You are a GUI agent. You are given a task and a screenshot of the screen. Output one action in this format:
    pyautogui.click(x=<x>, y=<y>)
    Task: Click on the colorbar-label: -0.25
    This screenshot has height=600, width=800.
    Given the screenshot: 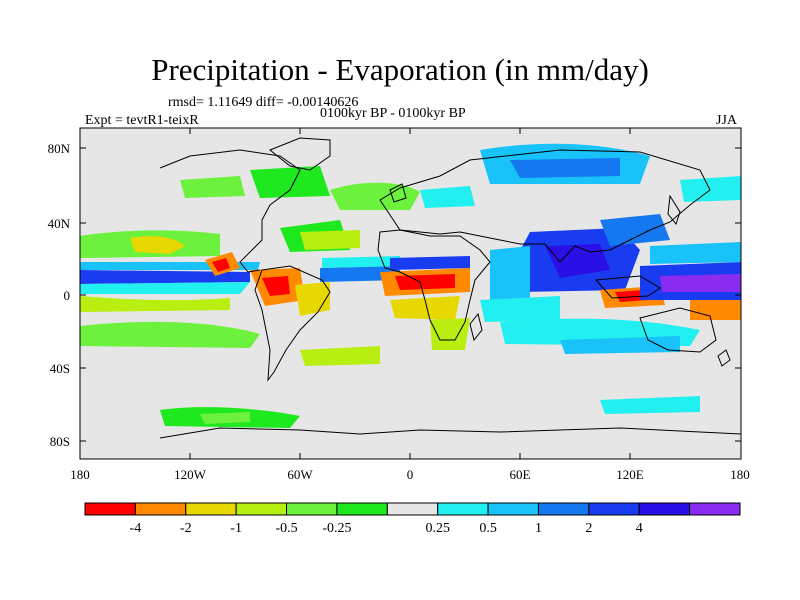 What is the action you would take?
    pyautogui.click(x=337, y=528)
    